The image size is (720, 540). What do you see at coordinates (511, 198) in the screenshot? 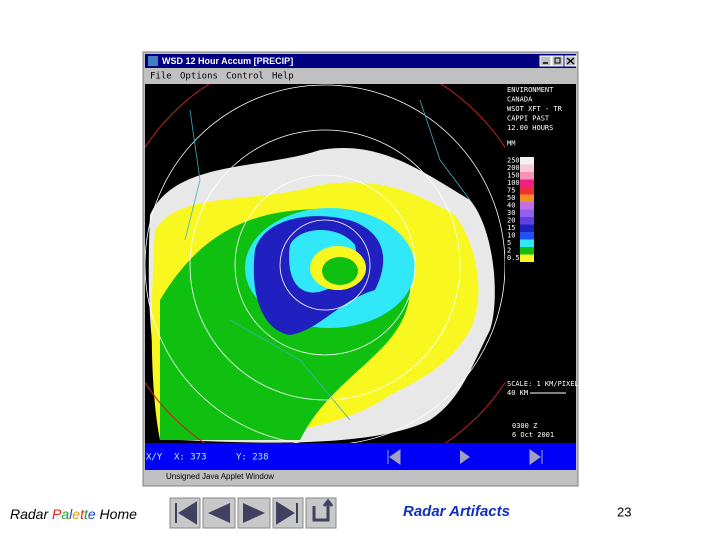
I see `legend-label: 50` at bounding box center [511, 198].